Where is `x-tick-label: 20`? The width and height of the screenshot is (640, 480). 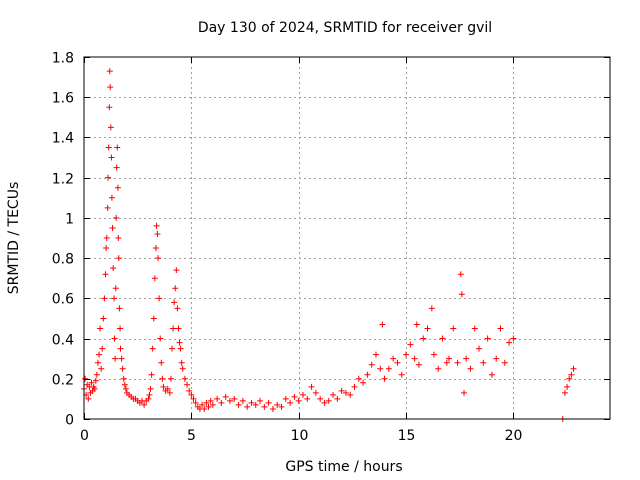 x-tick-label: 20 is located at coordinates (514, 436).